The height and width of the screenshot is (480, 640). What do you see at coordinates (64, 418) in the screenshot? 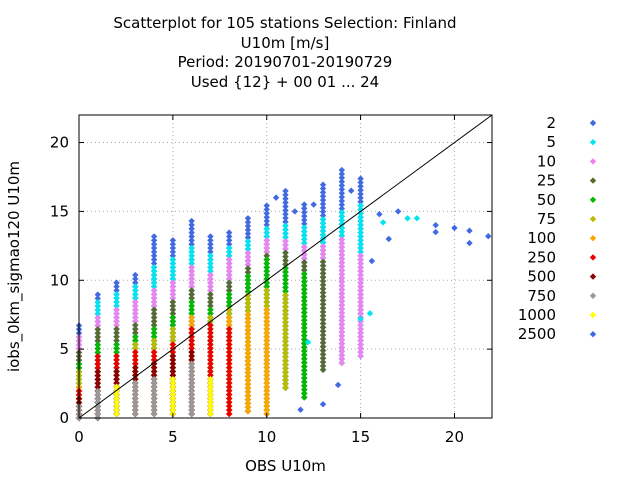
I see `y-tick-label: 0` at bounding box center [64, 418].